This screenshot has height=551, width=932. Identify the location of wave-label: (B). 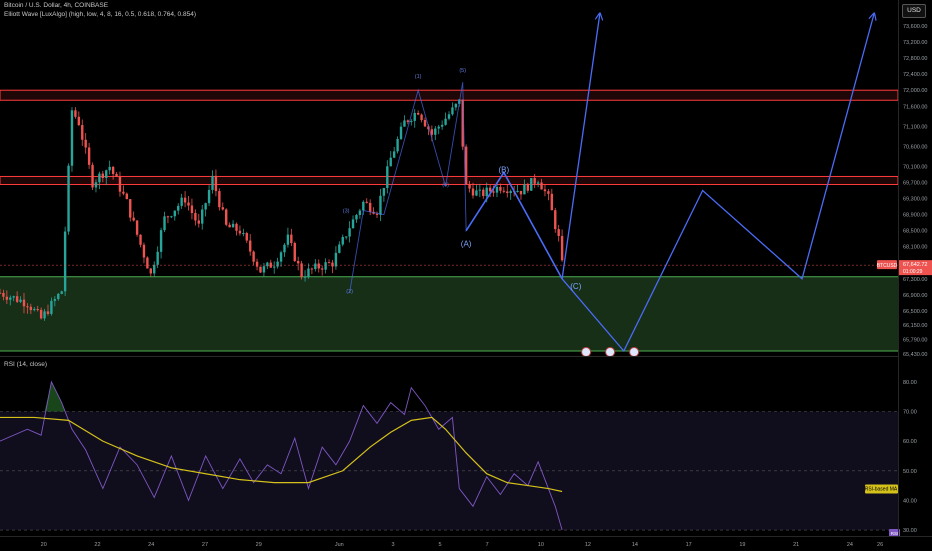
(504, 169).